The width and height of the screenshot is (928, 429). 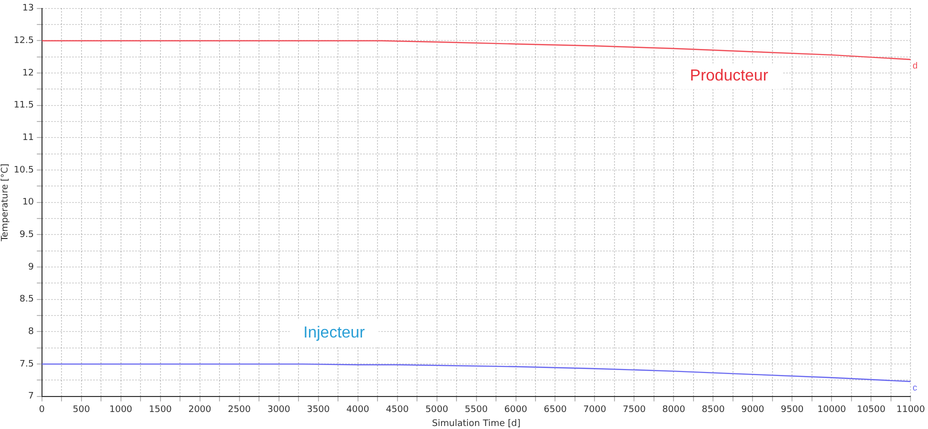 What do you see at coordinates (27, 235) in the screenshot?
I see `y-tick-label: 9.5` at bounding box center [27, 235].